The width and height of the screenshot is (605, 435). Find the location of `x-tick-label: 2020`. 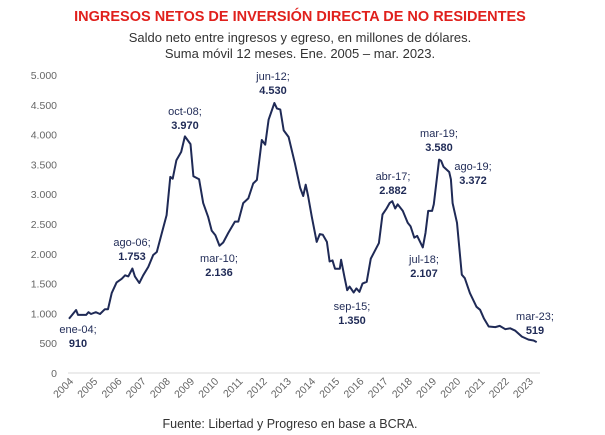

x-tick-label: 2020 is located at coordinates (450, 388).